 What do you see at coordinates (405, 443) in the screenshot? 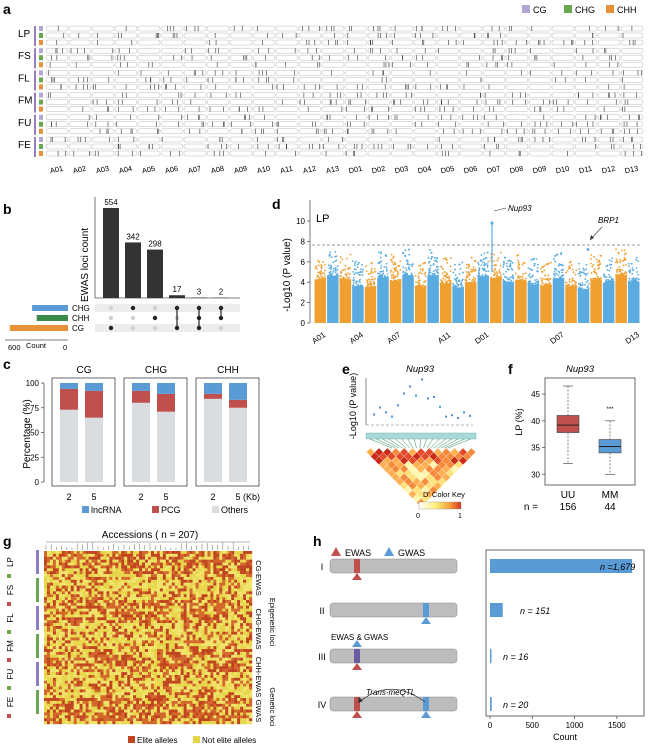
I see `ld-link` at bounding box center [405, 443].